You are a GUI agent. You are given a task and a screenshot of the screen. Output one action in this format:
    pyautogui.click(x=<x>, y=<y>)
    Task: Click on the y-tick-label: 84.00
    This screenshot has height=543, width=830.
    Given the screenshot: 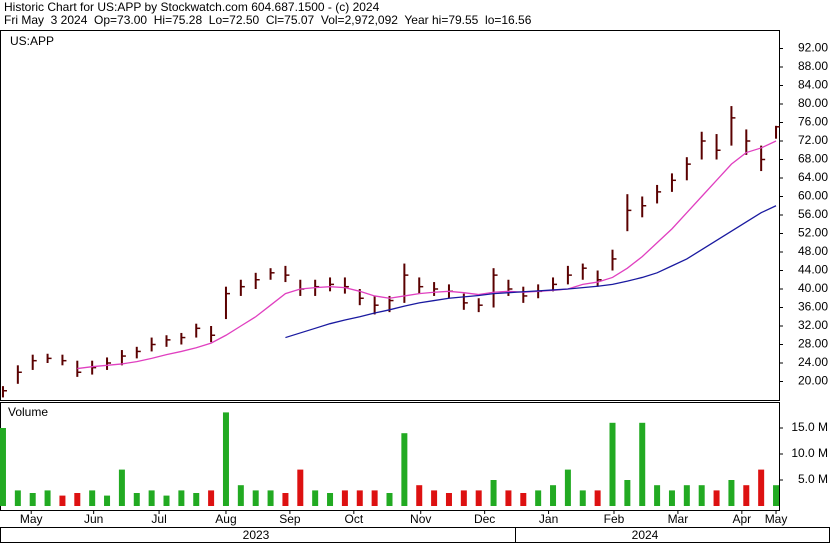 What is the action you would take?
    pyautogui.click(x=813, y=85)
    